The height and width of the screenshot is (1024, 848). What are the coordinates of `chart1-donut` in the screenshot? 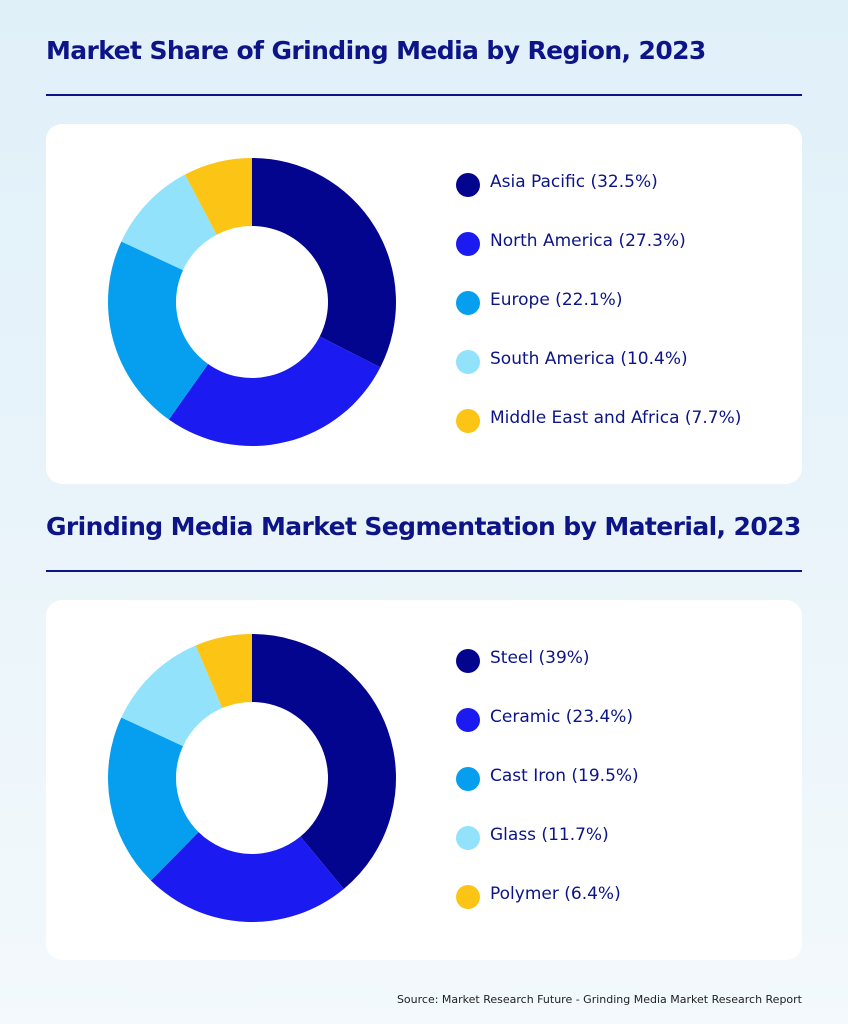 It's located at (251, 302).